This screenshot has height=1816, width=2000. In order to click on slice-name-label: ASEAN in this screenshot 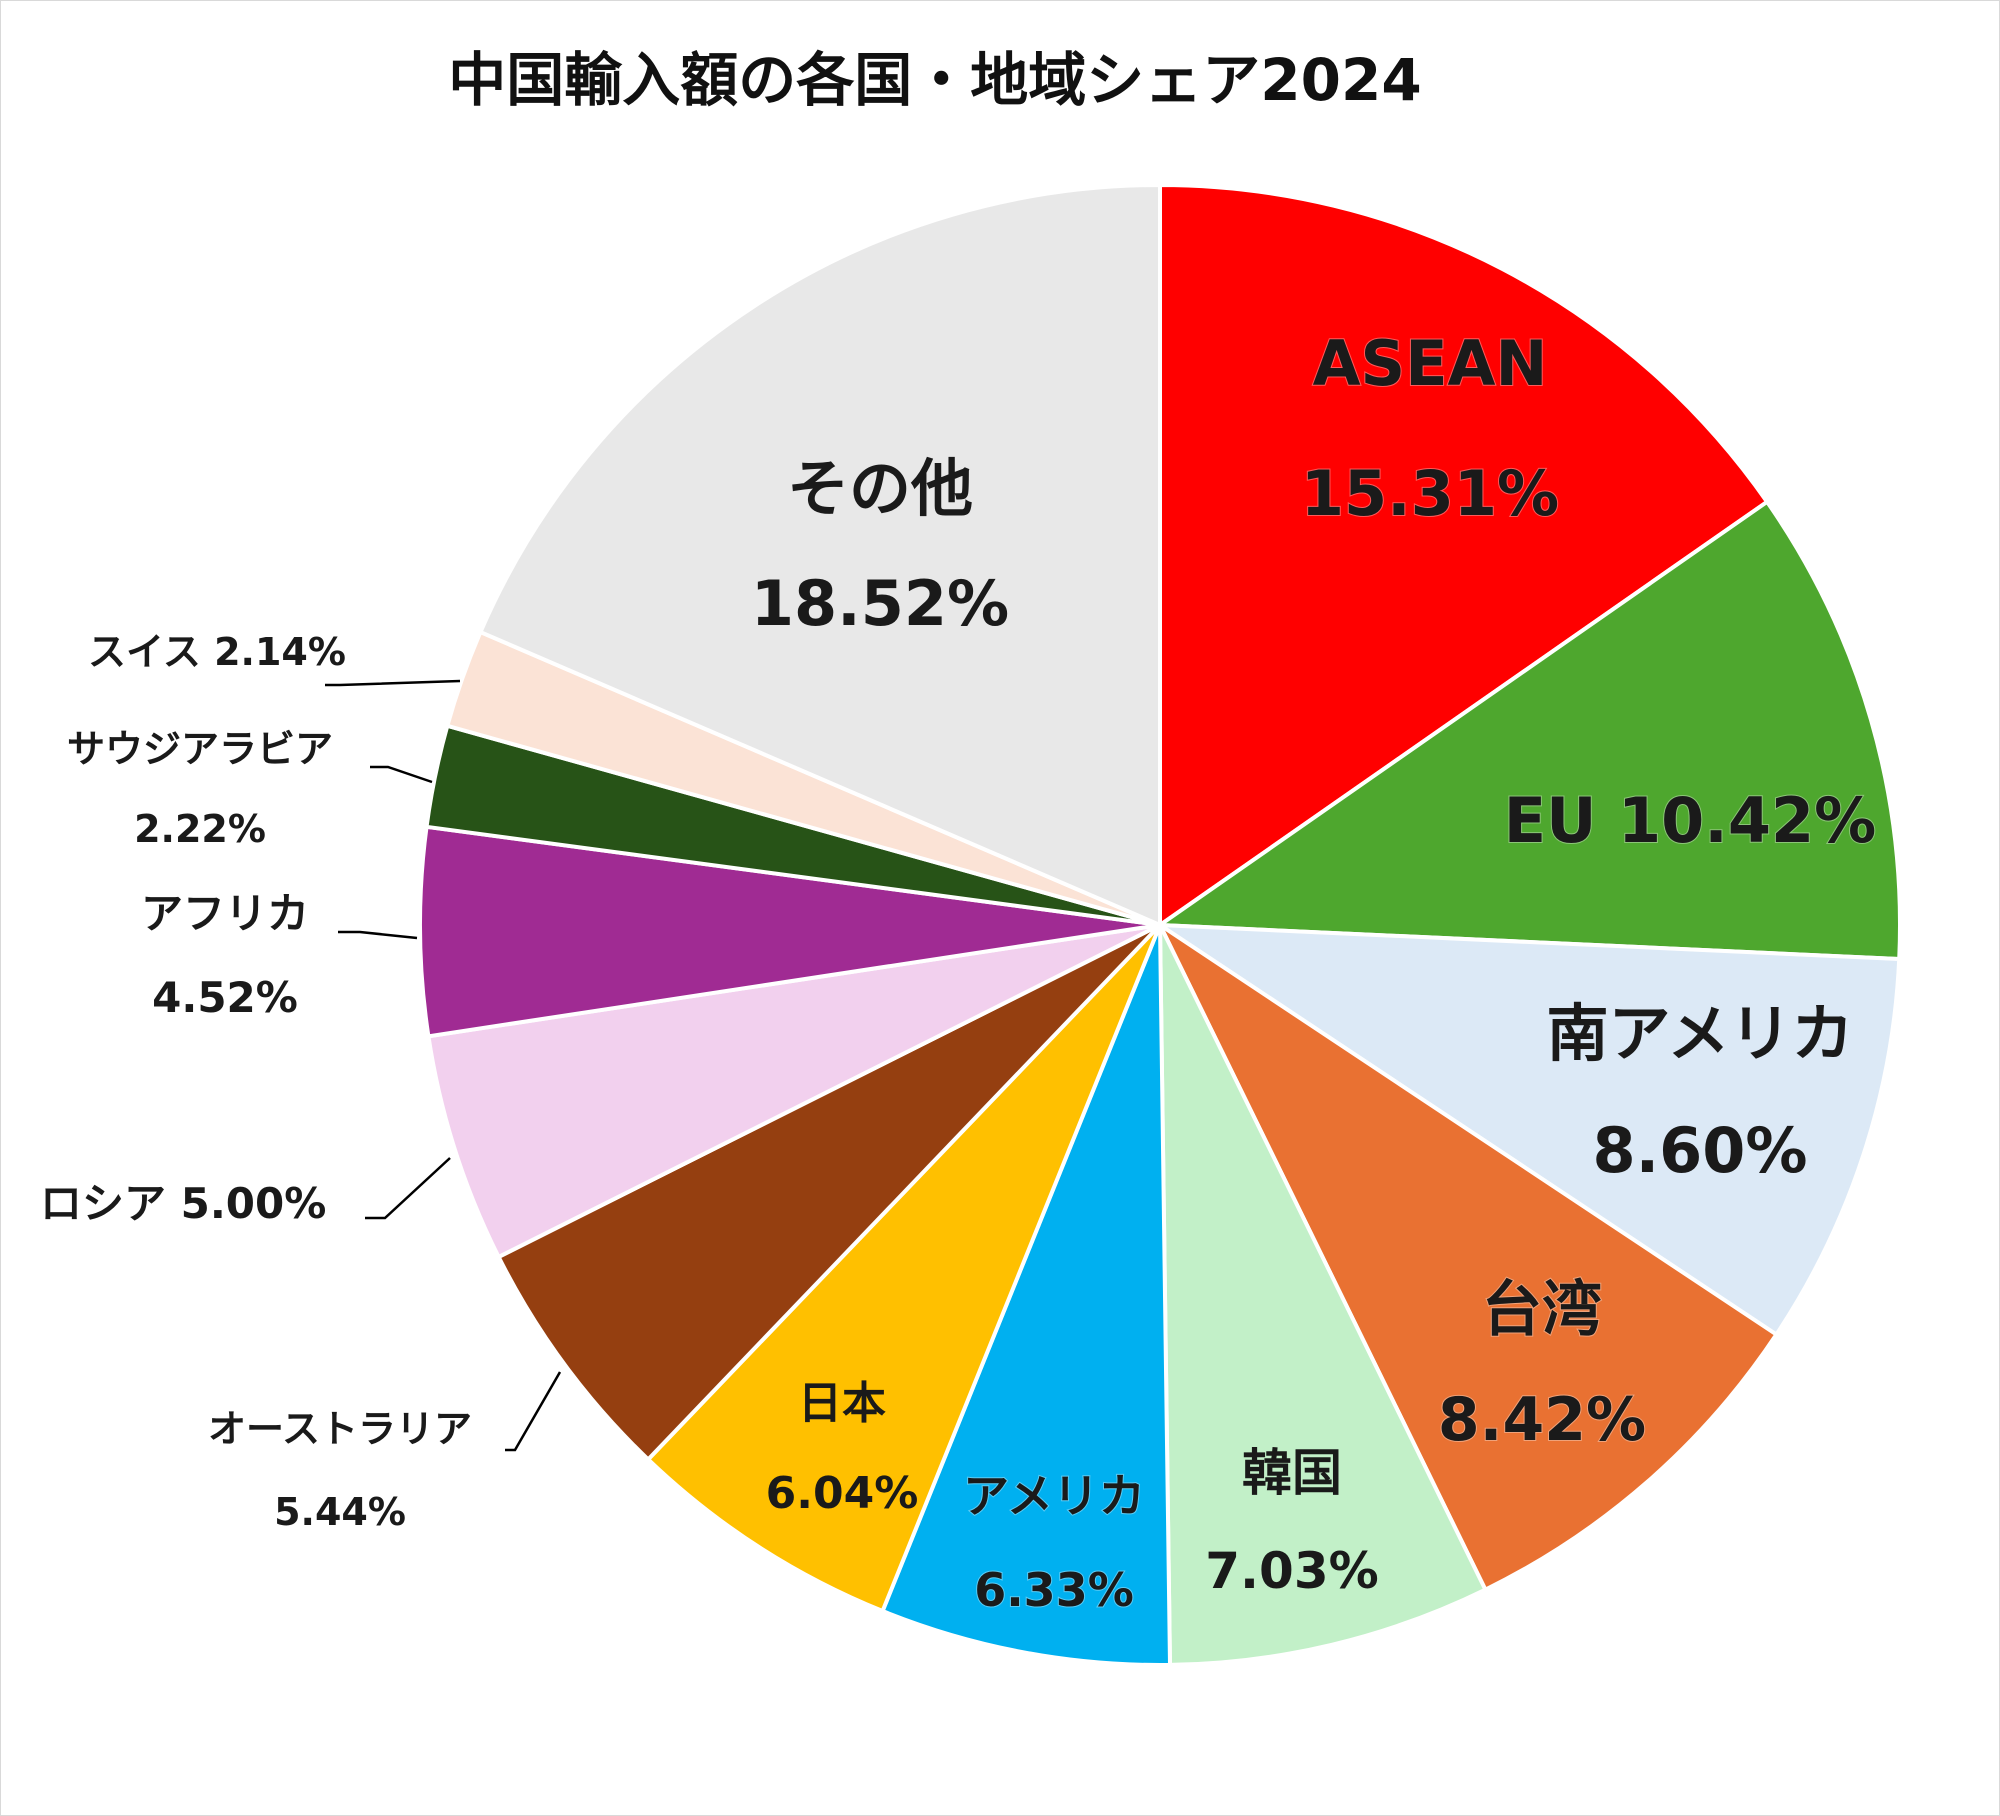, I will do `click(1430, 363)`.